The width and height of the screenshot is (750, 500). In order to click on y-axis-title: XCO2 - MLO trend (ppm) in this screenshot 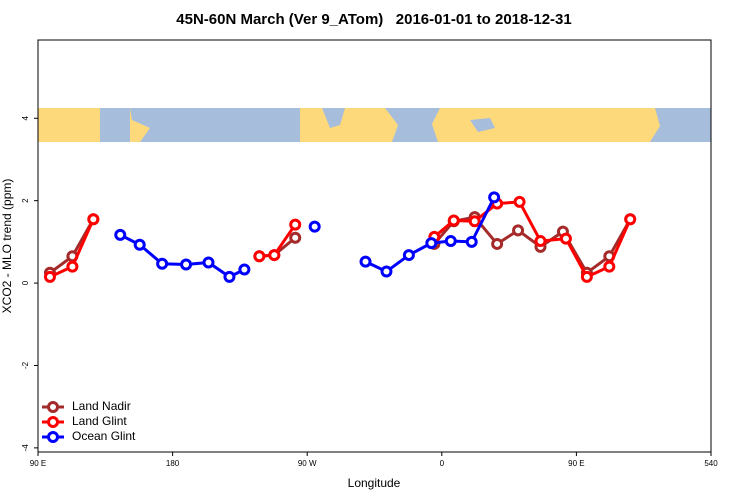, I will do `click(7, 246)`.